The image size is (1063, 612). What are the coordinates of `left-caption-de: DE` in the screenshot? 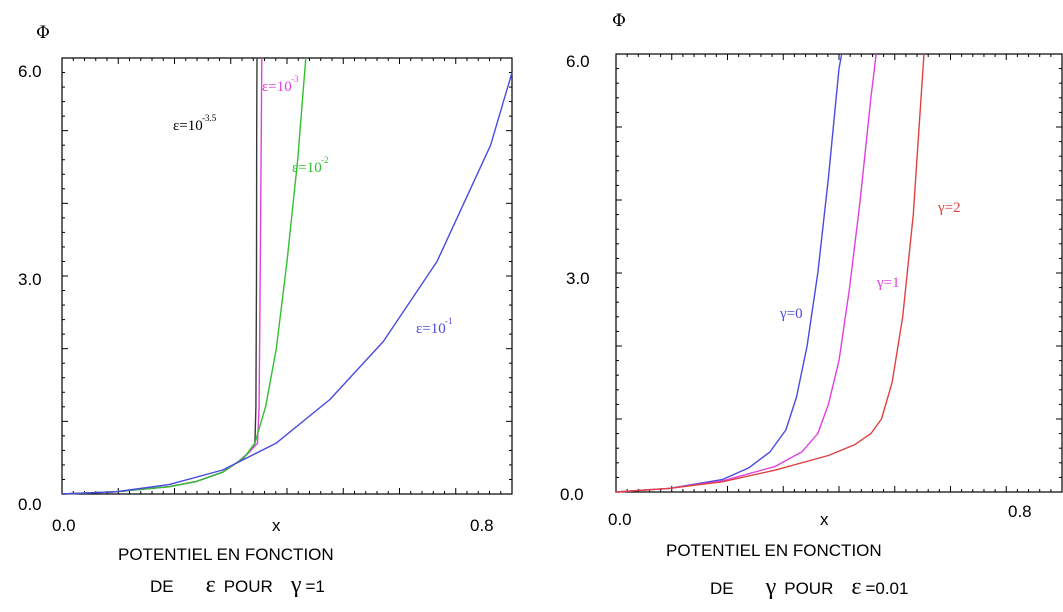 It's located at (162, 586).